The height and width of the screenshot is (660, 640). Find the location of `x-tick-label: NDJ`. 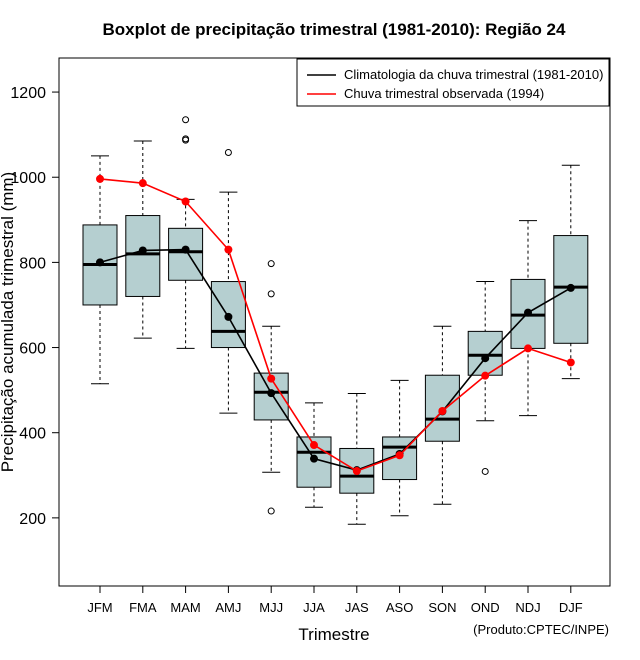

x-tick-label: NDJ is located at coordinates (527, 607).